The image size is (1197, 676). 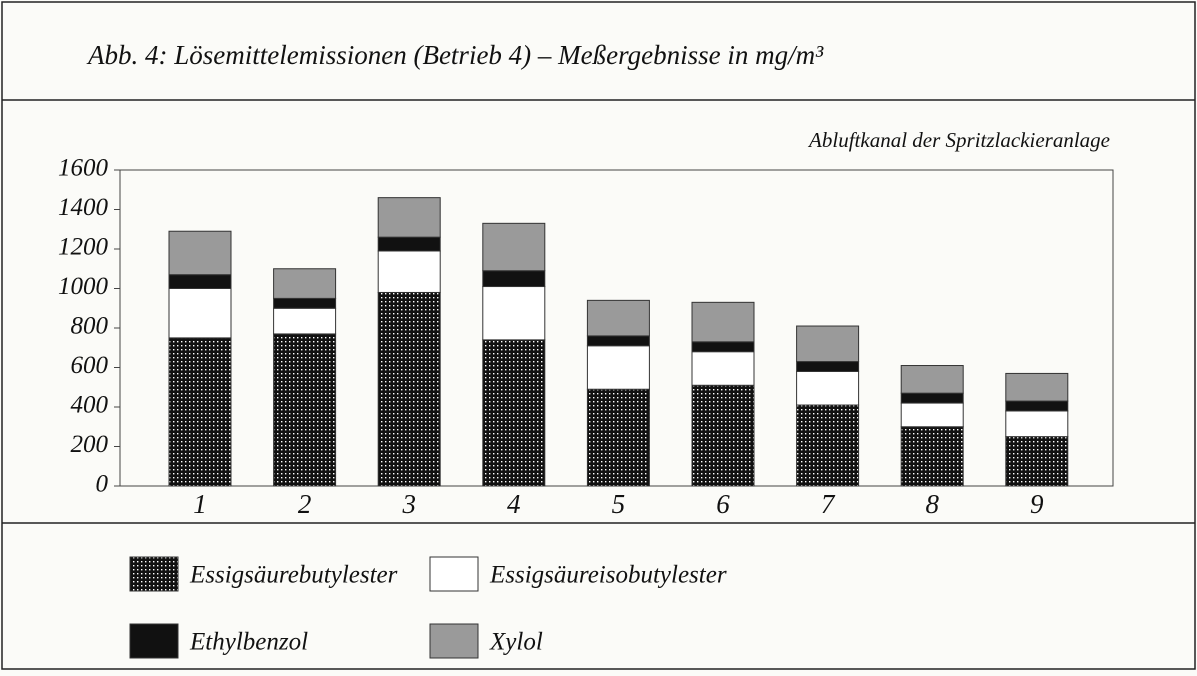 I want to click on y-tick-label: 800, so click(x=90, y=326).